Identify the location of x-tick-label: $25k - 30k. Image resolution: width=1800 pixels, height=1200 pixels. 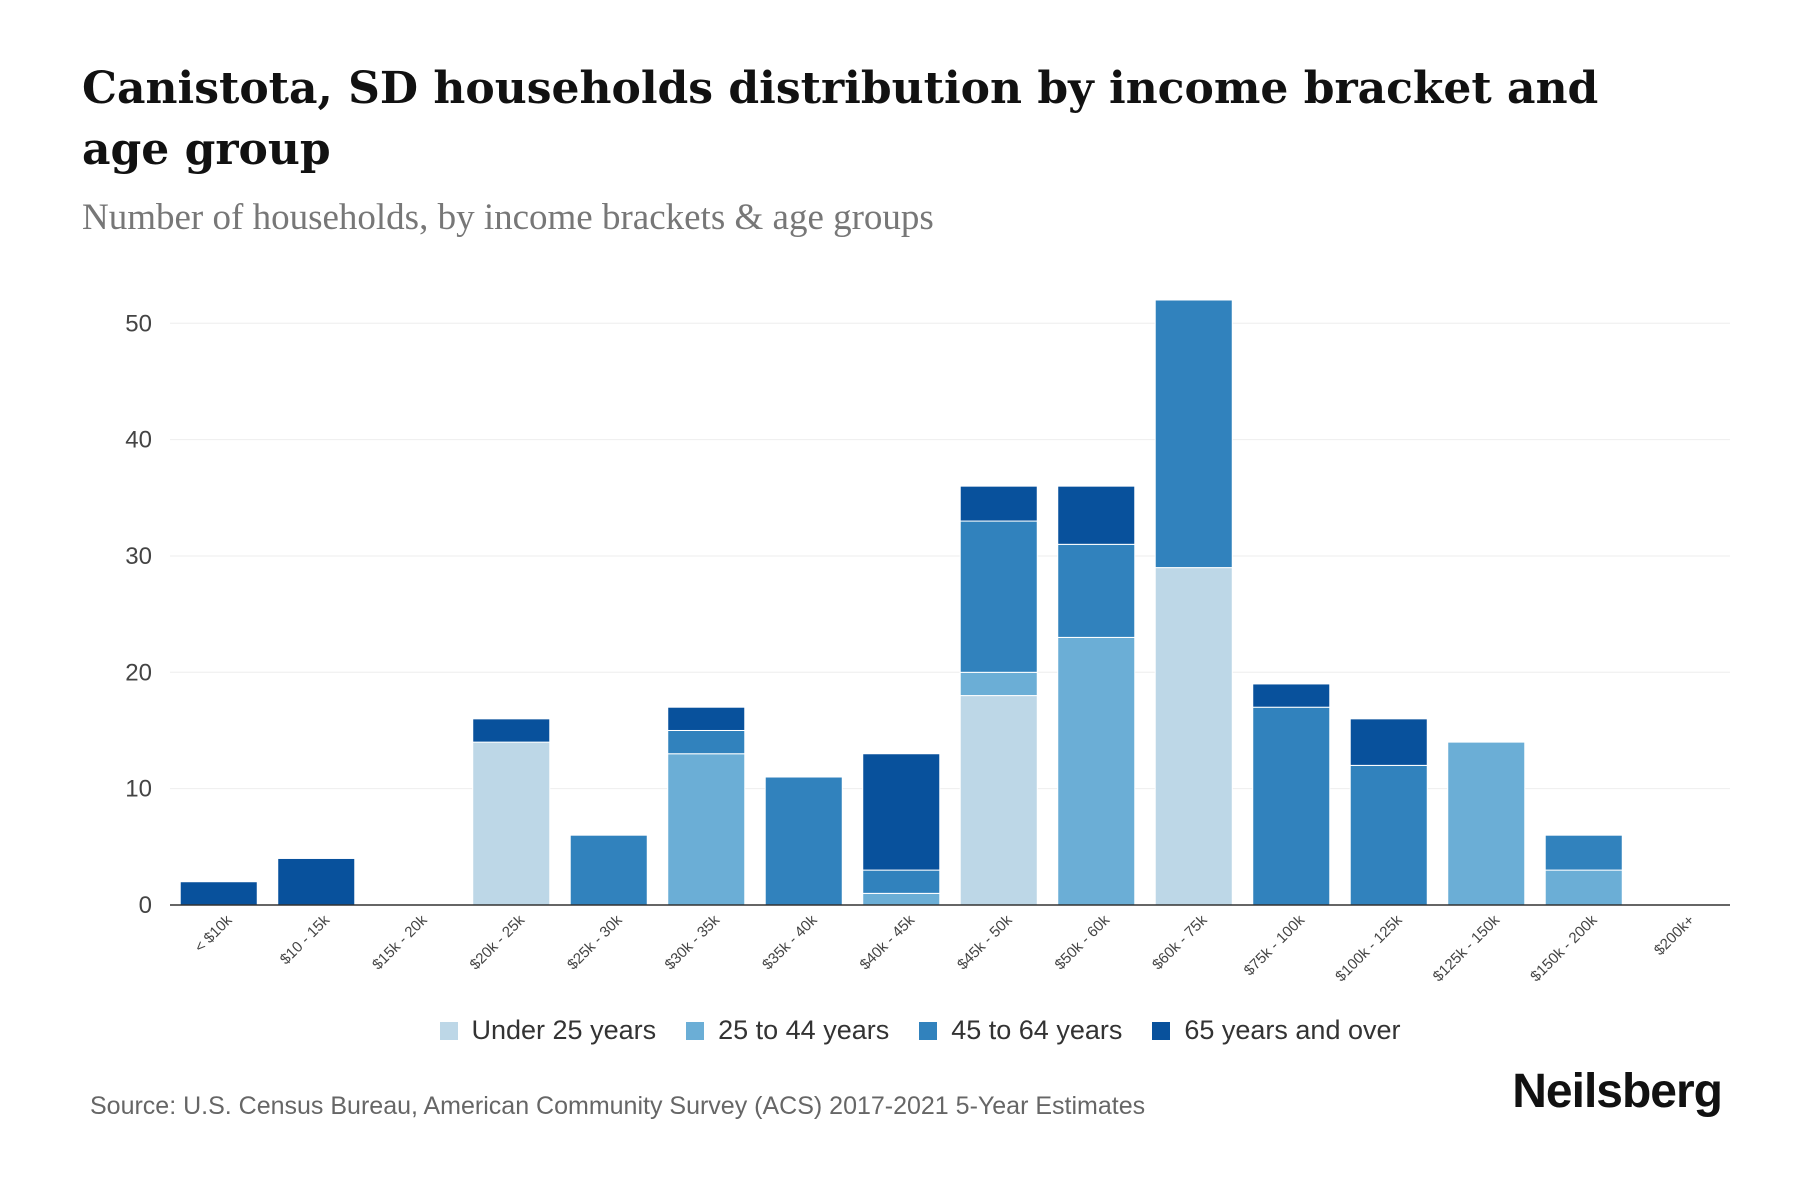
(595, 942).